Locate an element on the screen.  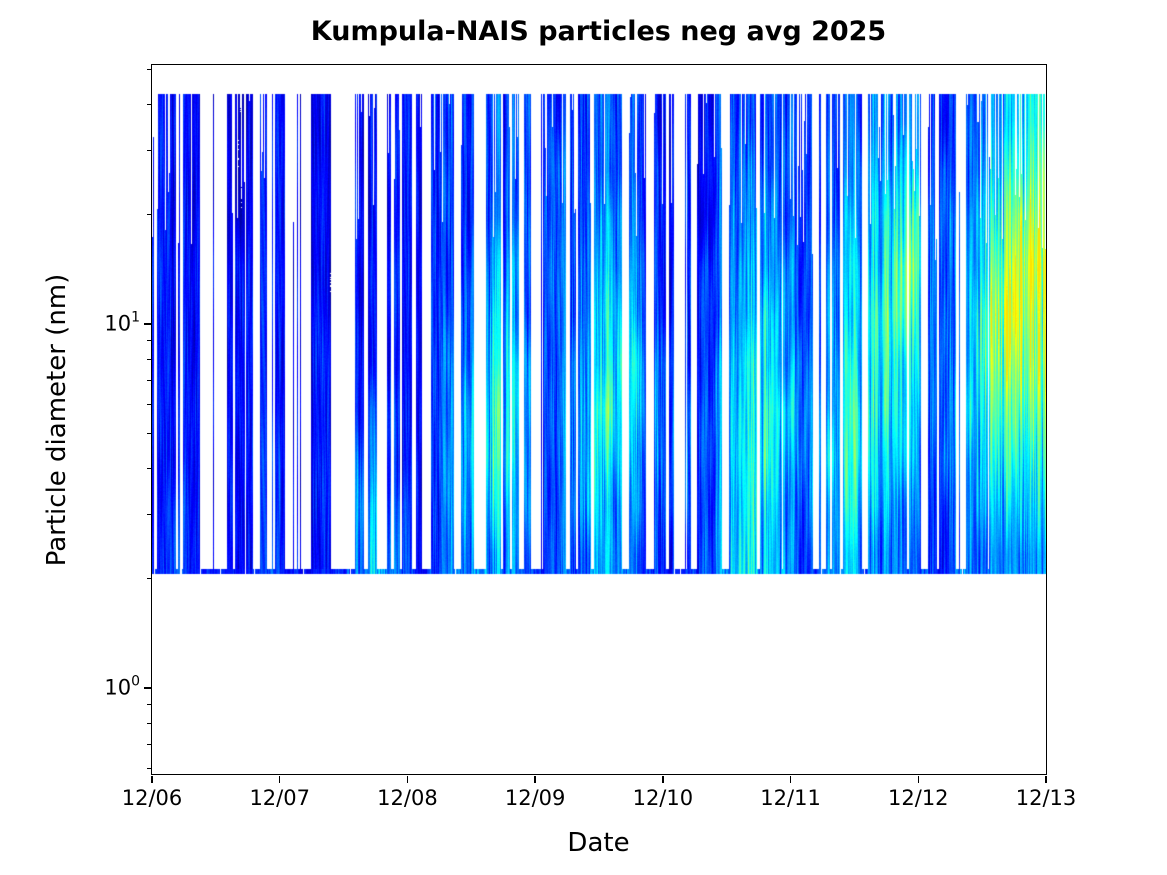
x-tick-label: 12/06 is located at coordinates (152, 798).